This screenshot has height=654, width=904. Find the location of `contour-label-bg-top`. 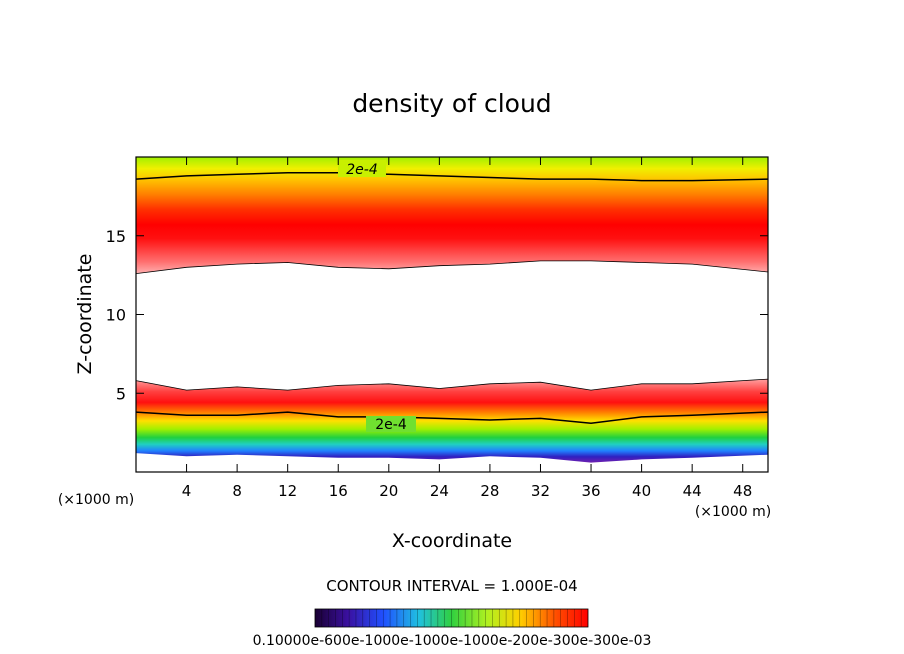

contour-label-bg-top is located at coordinates (362, 168).